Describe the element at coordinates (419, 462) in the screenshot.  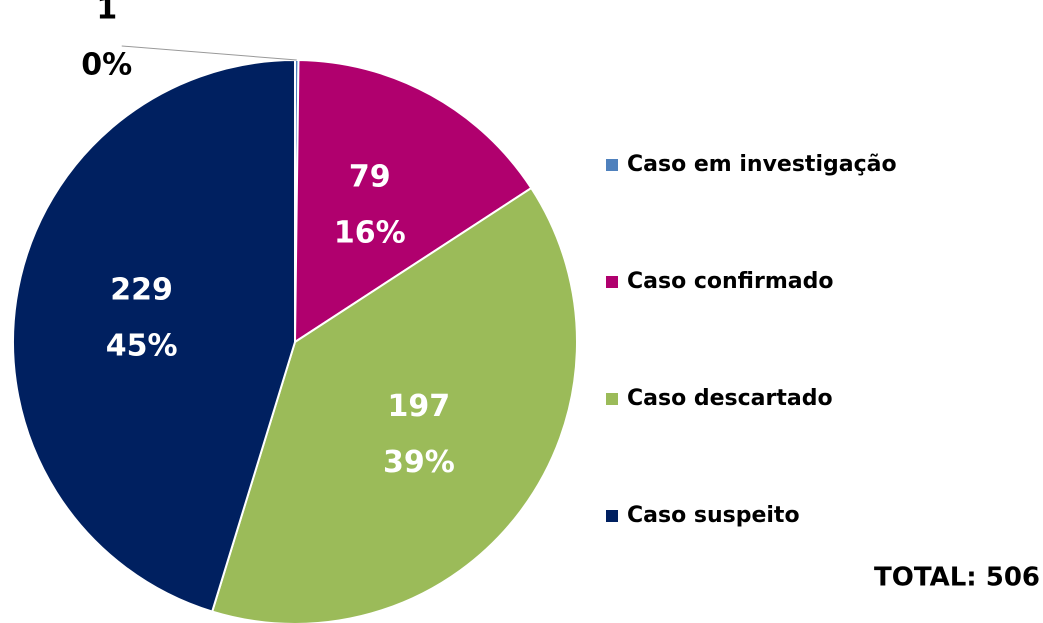
I see `percent-label: 39%` at that location.